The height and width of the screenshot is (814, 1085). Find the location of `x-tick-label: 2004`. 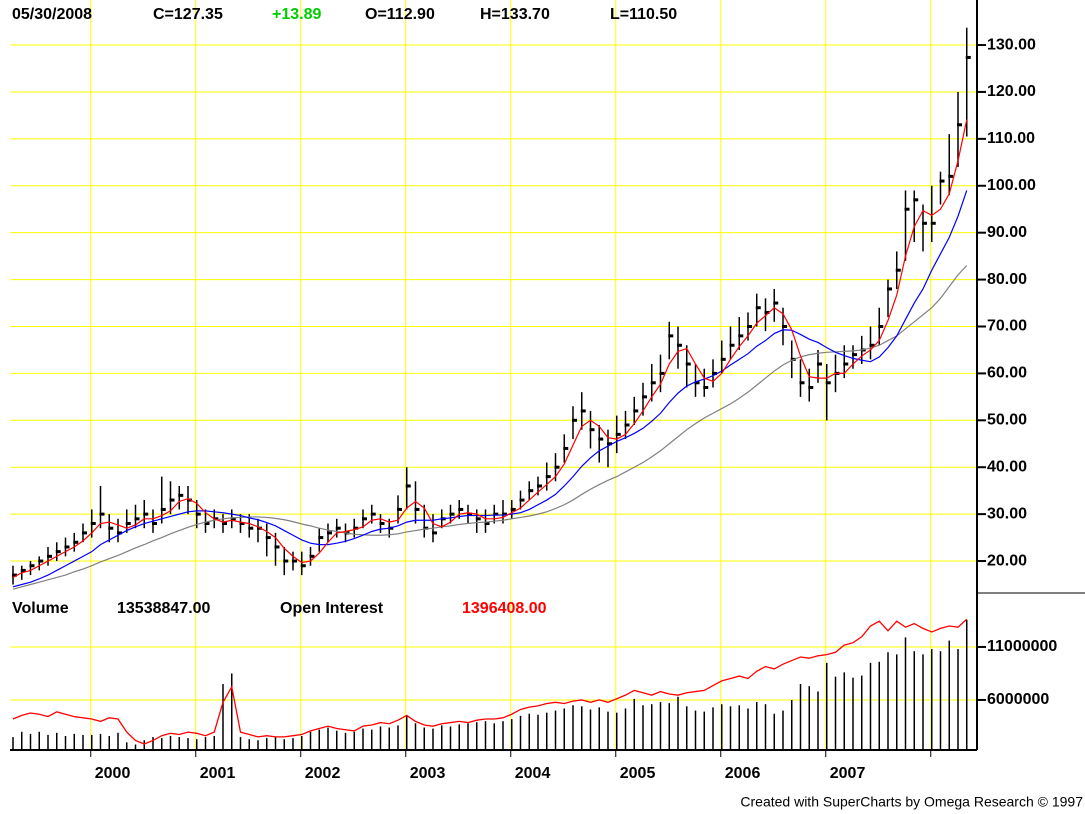

x-tick-label: 2004 is located at coordinates (533, 773).